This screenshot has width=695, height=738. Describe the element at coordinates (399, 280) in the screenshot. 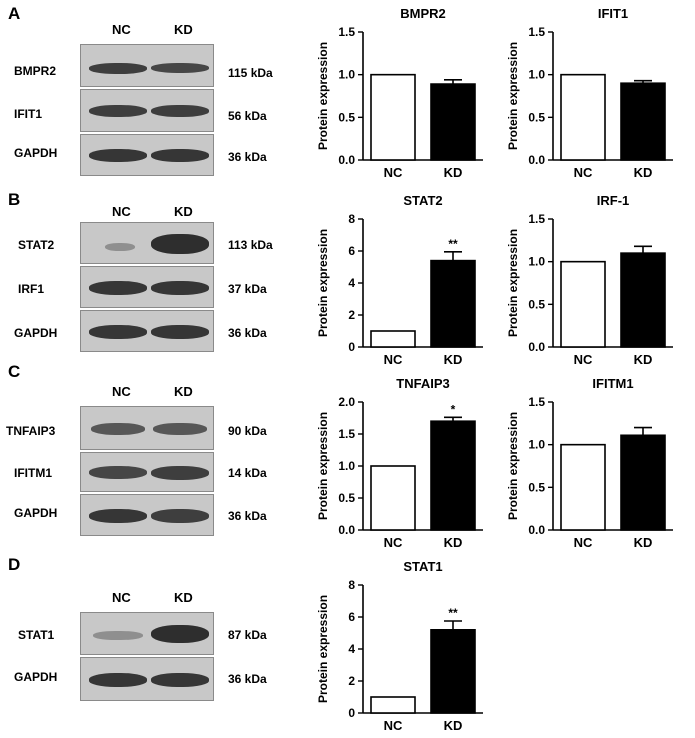

I see `bar-chart-stat2: STAT2 Protein expression 0 2 4 6 8 NC ** KD` at that location.